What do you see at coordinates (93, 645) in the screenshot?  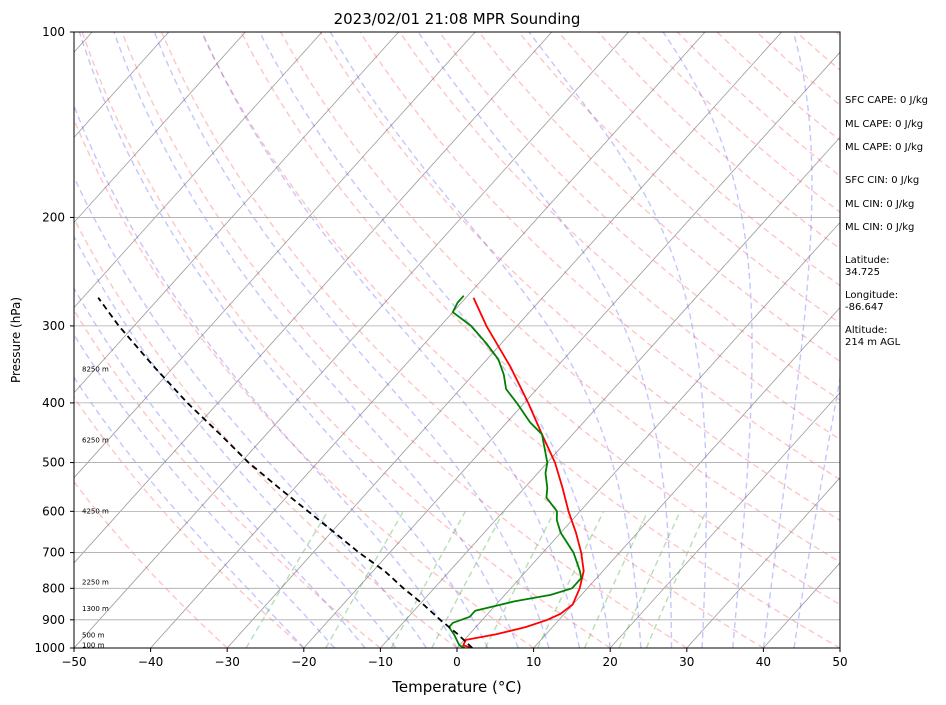 I see `height-label: 100 m` at bounding box center [93, 645].